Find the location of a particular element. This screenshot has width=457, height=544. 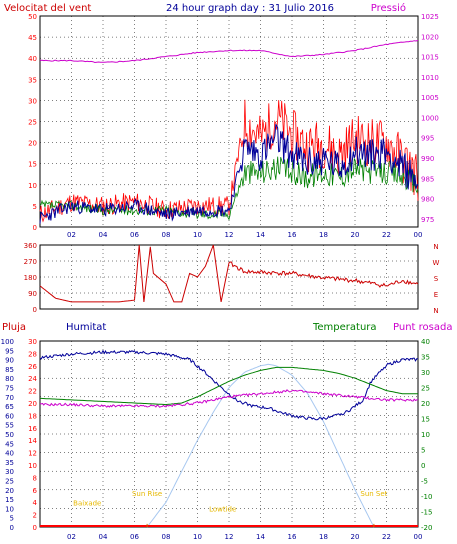

panel3-x-tick: 10 is located at coordinates (197, 537).